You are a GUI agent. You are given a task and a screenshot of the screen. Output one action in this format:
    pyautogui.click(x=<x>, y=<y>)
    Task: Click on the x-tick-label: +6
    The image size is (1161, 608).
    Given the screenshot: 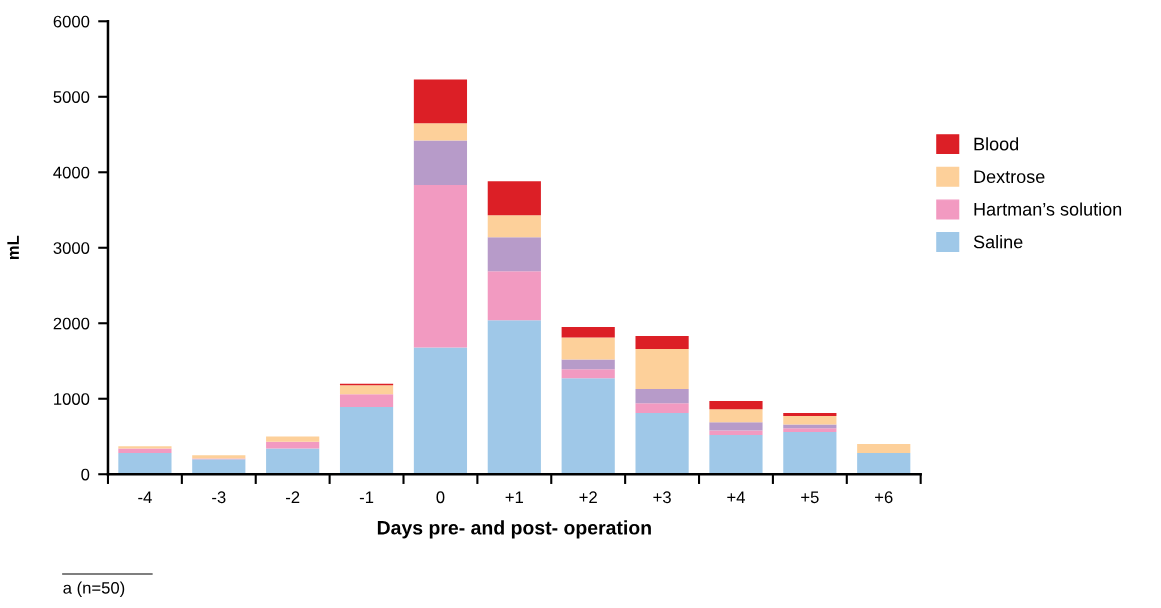 What is the action you would take?
    pyautogui.click(x=884, y=497)
    